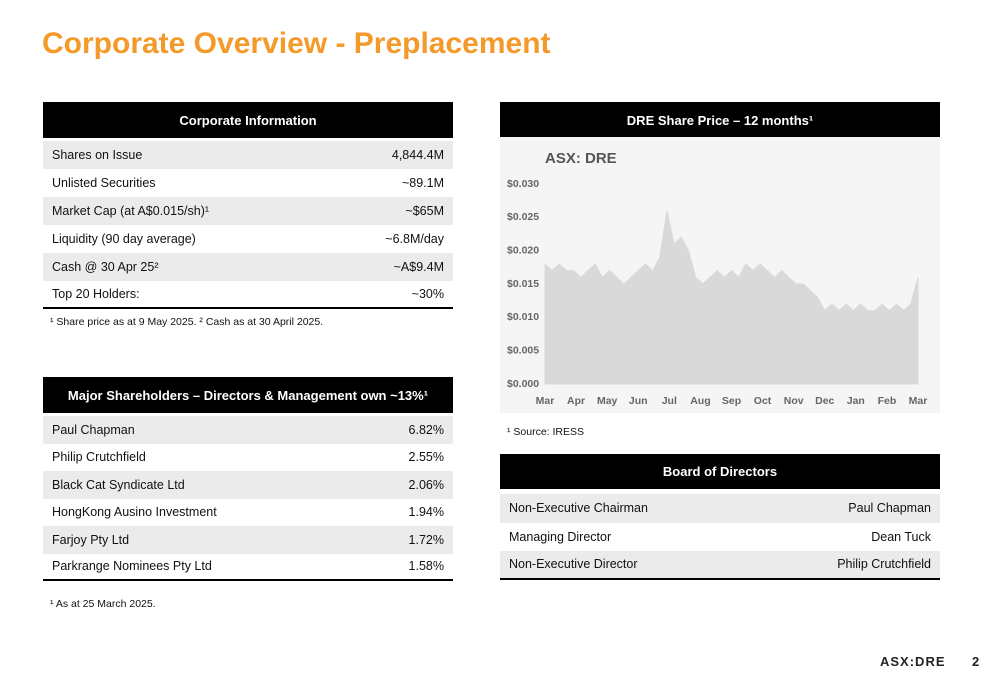 This screenshot has height=685, width=1000. Describe the element at coordinates (105, 267) in the screenshot. I see `cell-label: Cash @ 30 Apr 25²` at that location.